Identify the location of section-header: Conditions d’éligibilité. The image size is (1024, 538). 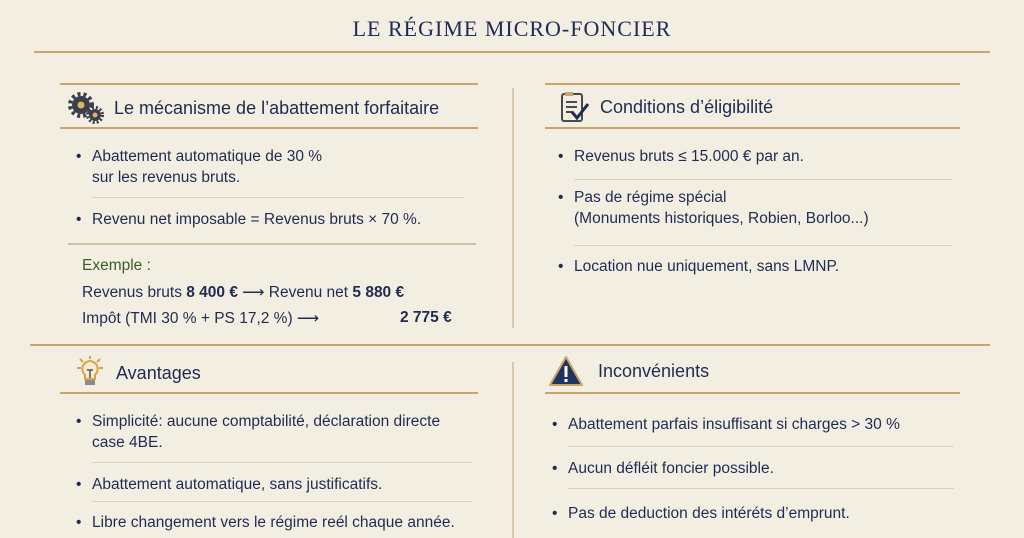
(666, 107).